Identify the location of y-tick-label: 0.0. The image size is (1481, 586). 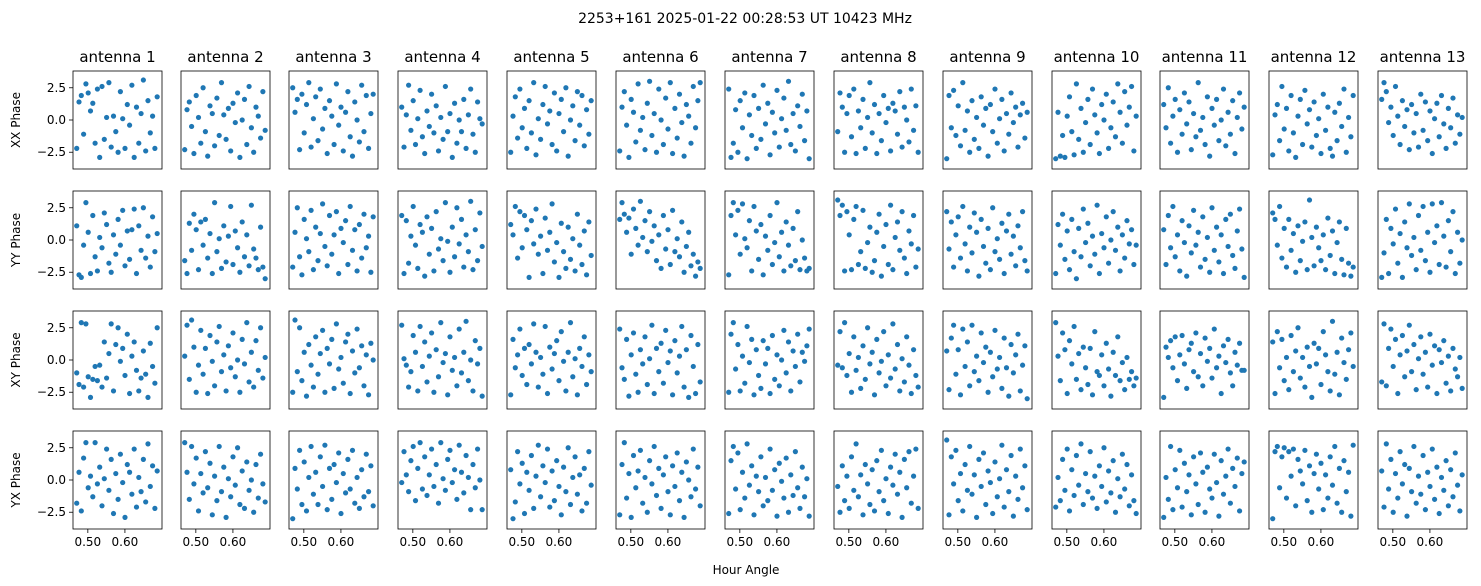
(56, 120).